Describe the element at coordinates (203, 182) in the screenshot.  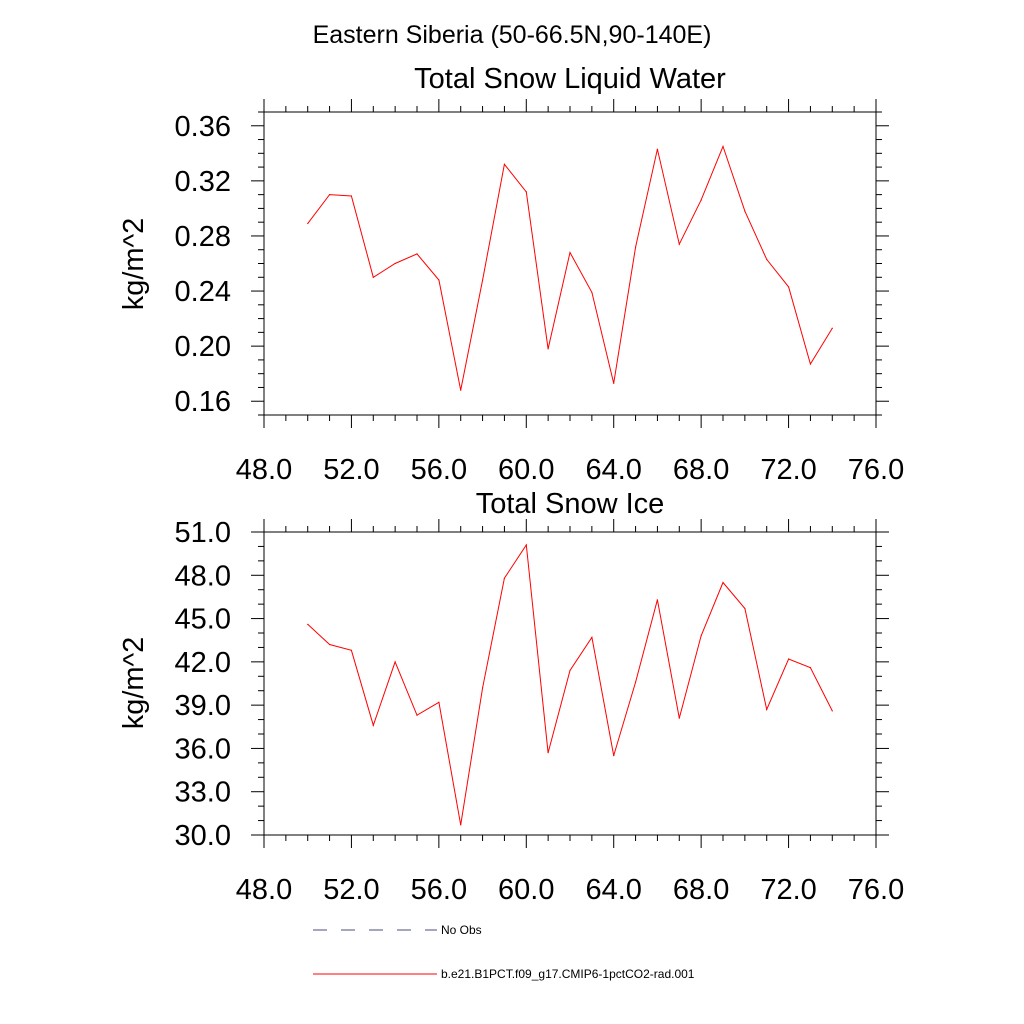
I see `y-tick-label: 0.32` at that location.